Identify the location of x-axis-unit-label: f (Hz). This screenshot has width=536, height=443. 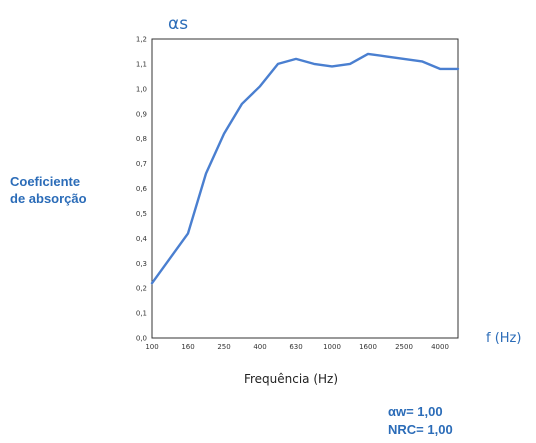
(503, 338).